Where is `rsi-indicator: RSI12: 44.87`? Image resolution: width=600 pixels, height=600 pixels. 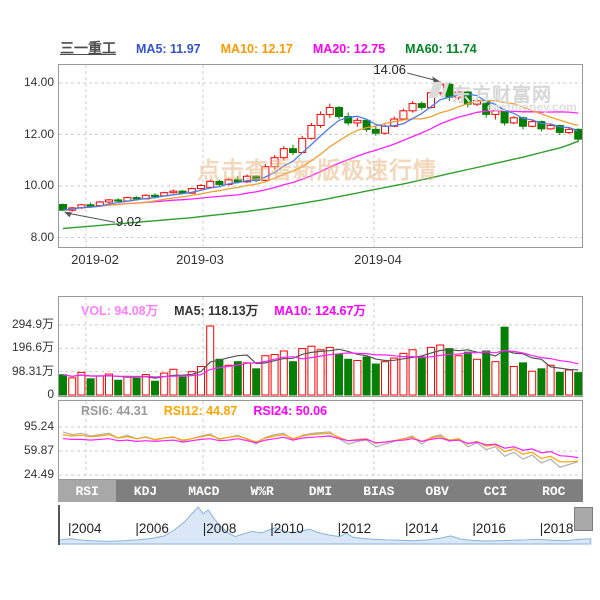
rsi-indicator: RSI12: 44.87 is located at coordinates (200, 411).